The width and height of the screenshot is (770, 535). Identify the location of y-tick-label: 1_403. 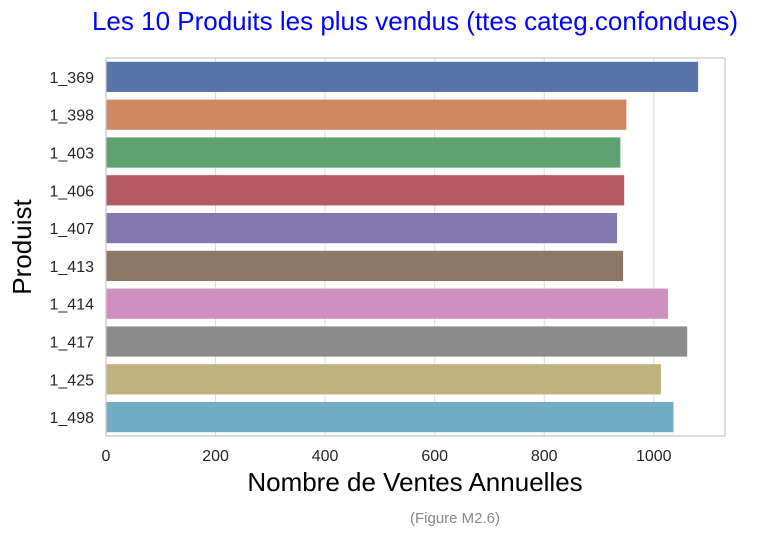
(72, 154).